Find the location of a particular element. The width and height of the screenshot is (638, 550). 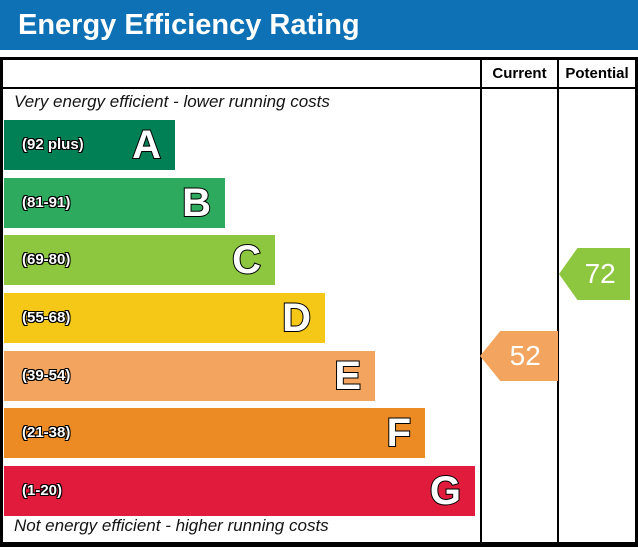

band-b-range-label: (81-91) is located at coordinates (46, 202).